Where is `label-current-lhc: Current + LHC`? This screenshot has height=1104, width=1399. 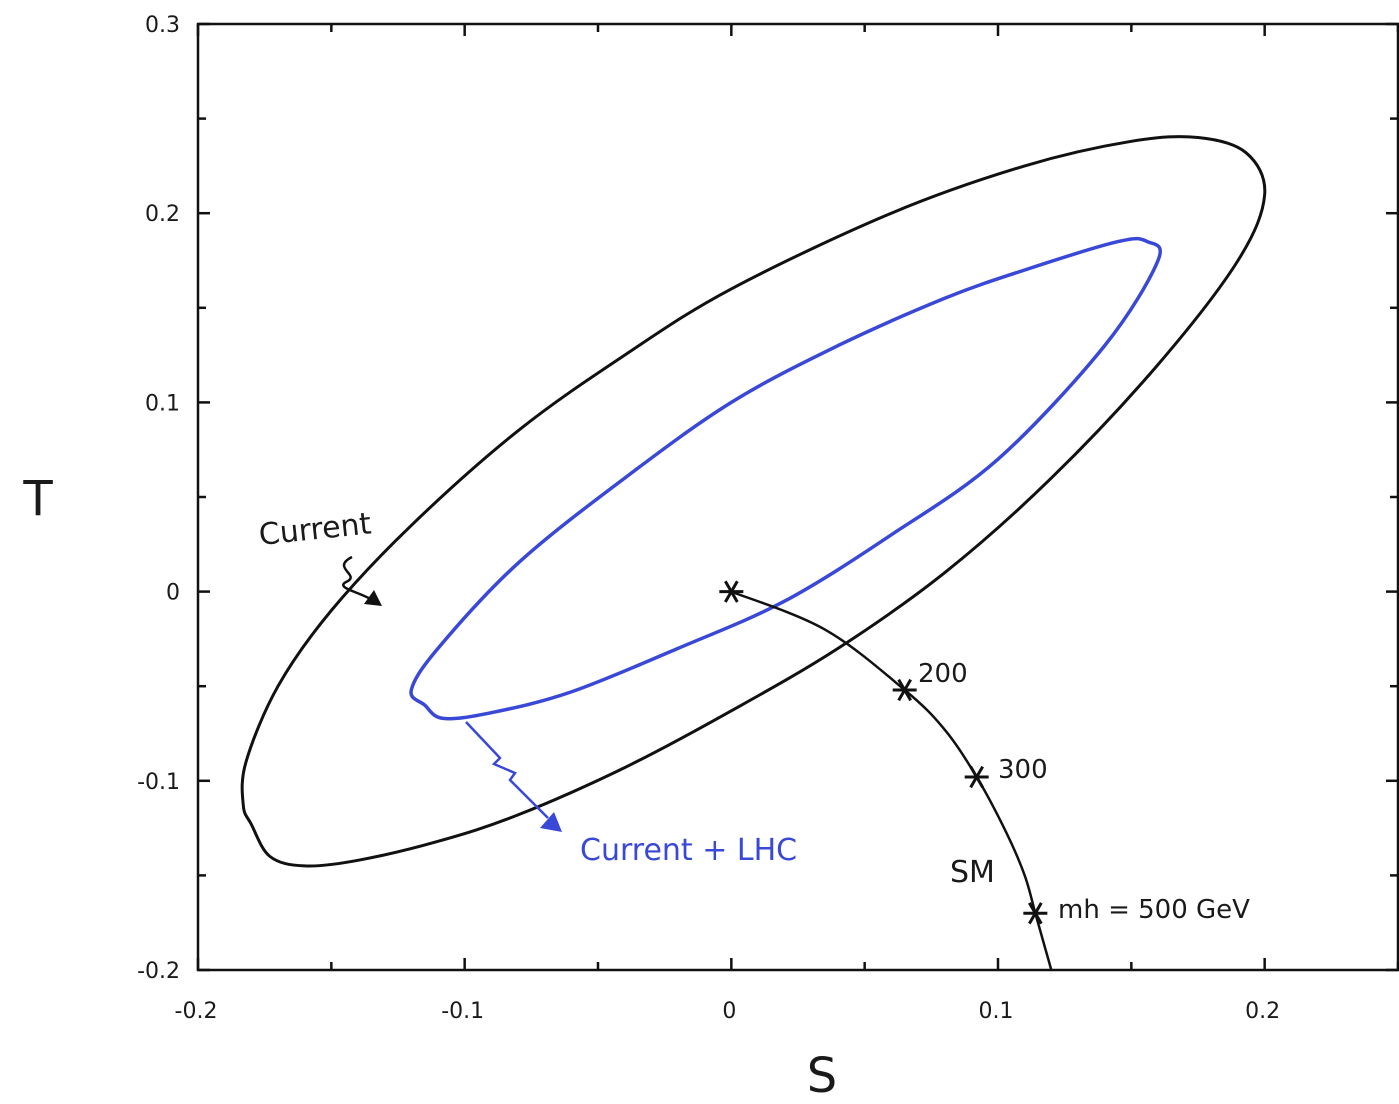
label-current-lhc: Current + LHC is located at coordinates (688, 850).